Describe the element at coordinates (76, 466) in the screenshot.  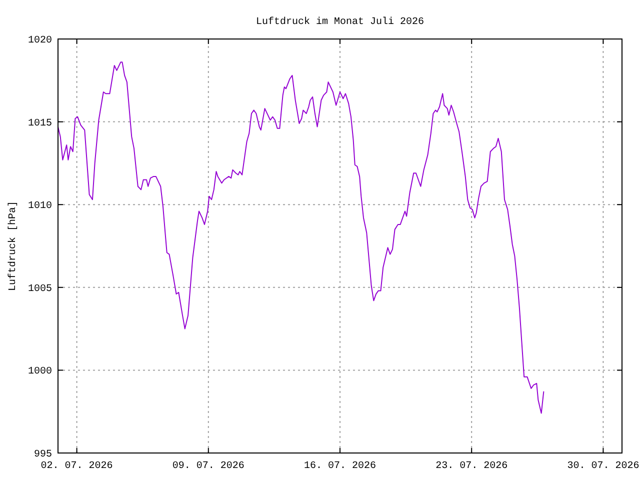
I see `x-tick-label: 02. 07. 2026` at that location.